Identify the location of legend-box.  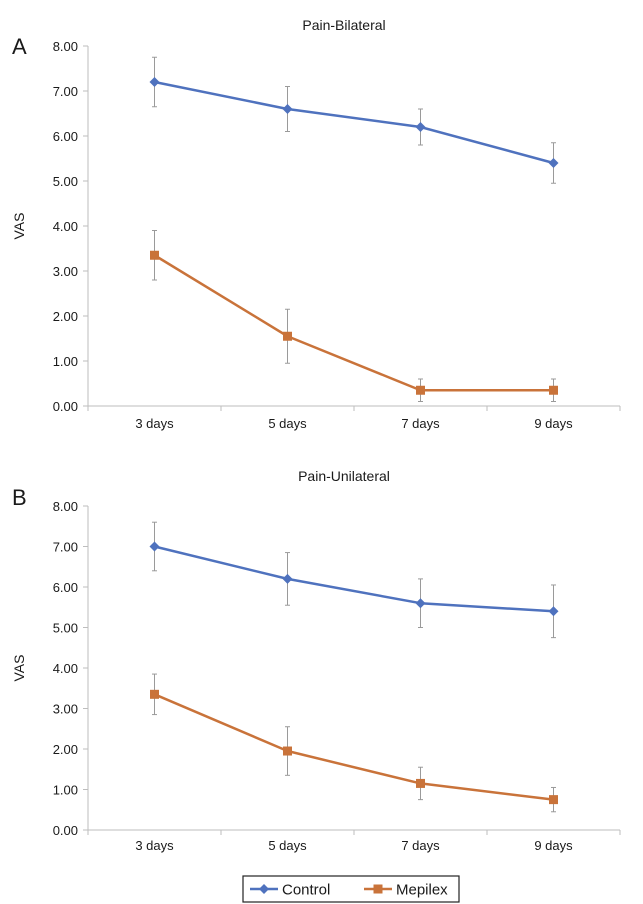
(351, 889).